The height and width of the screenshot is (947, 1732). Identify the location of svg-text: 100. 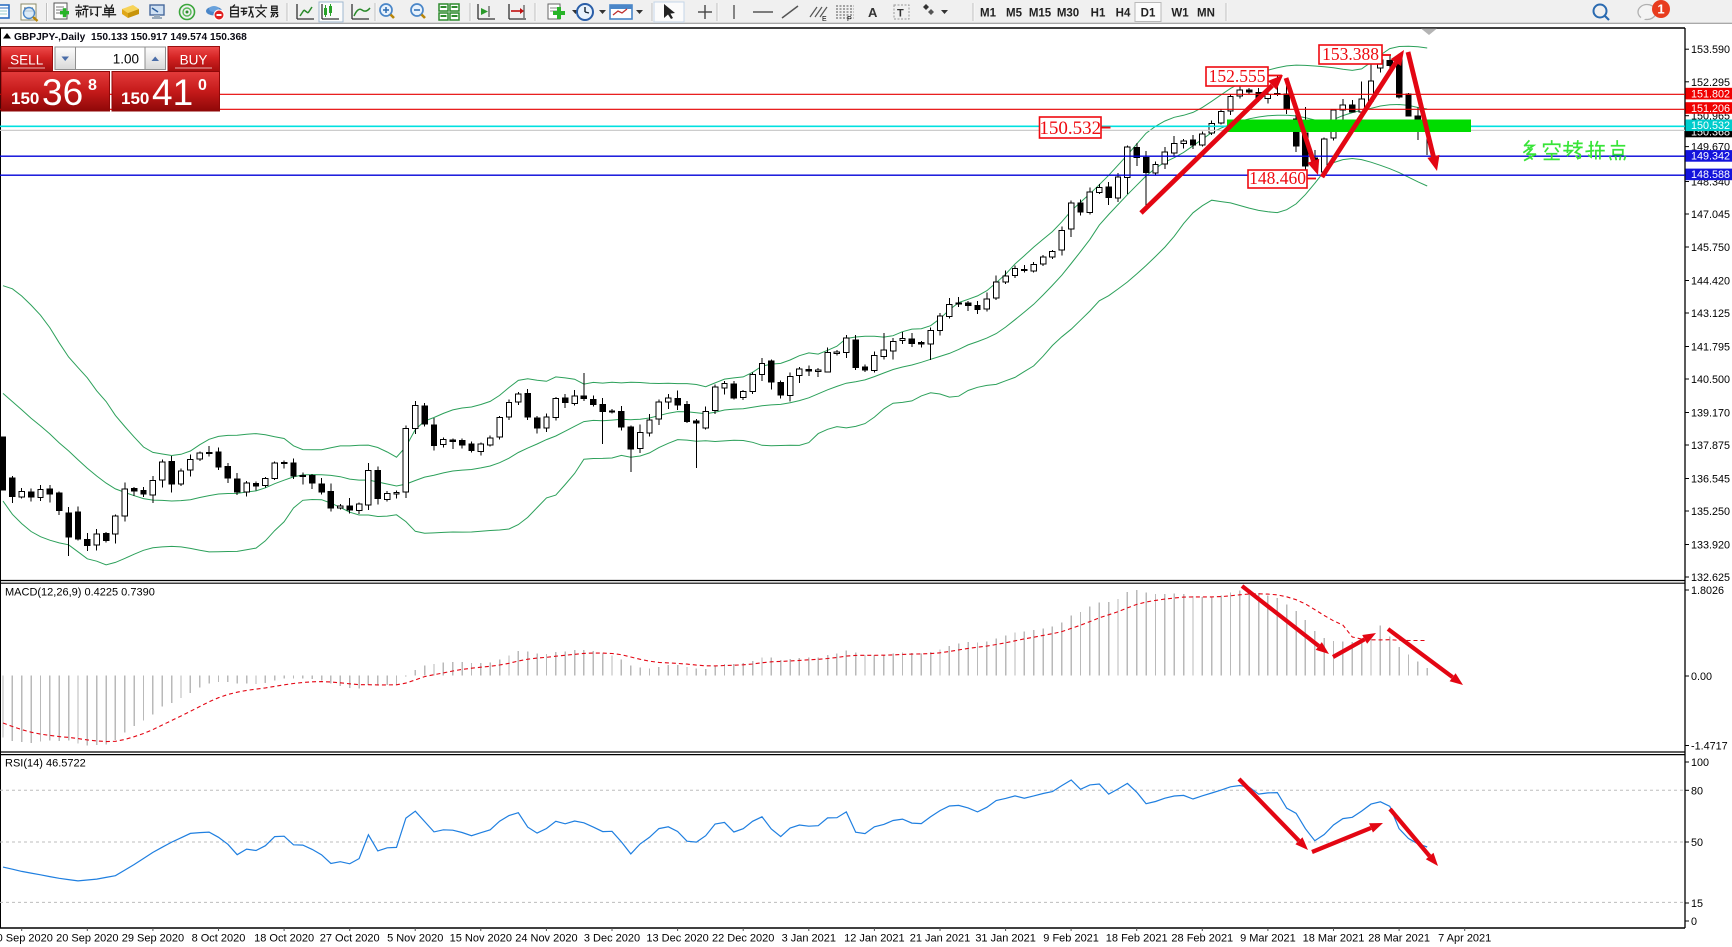
(1700, 763).